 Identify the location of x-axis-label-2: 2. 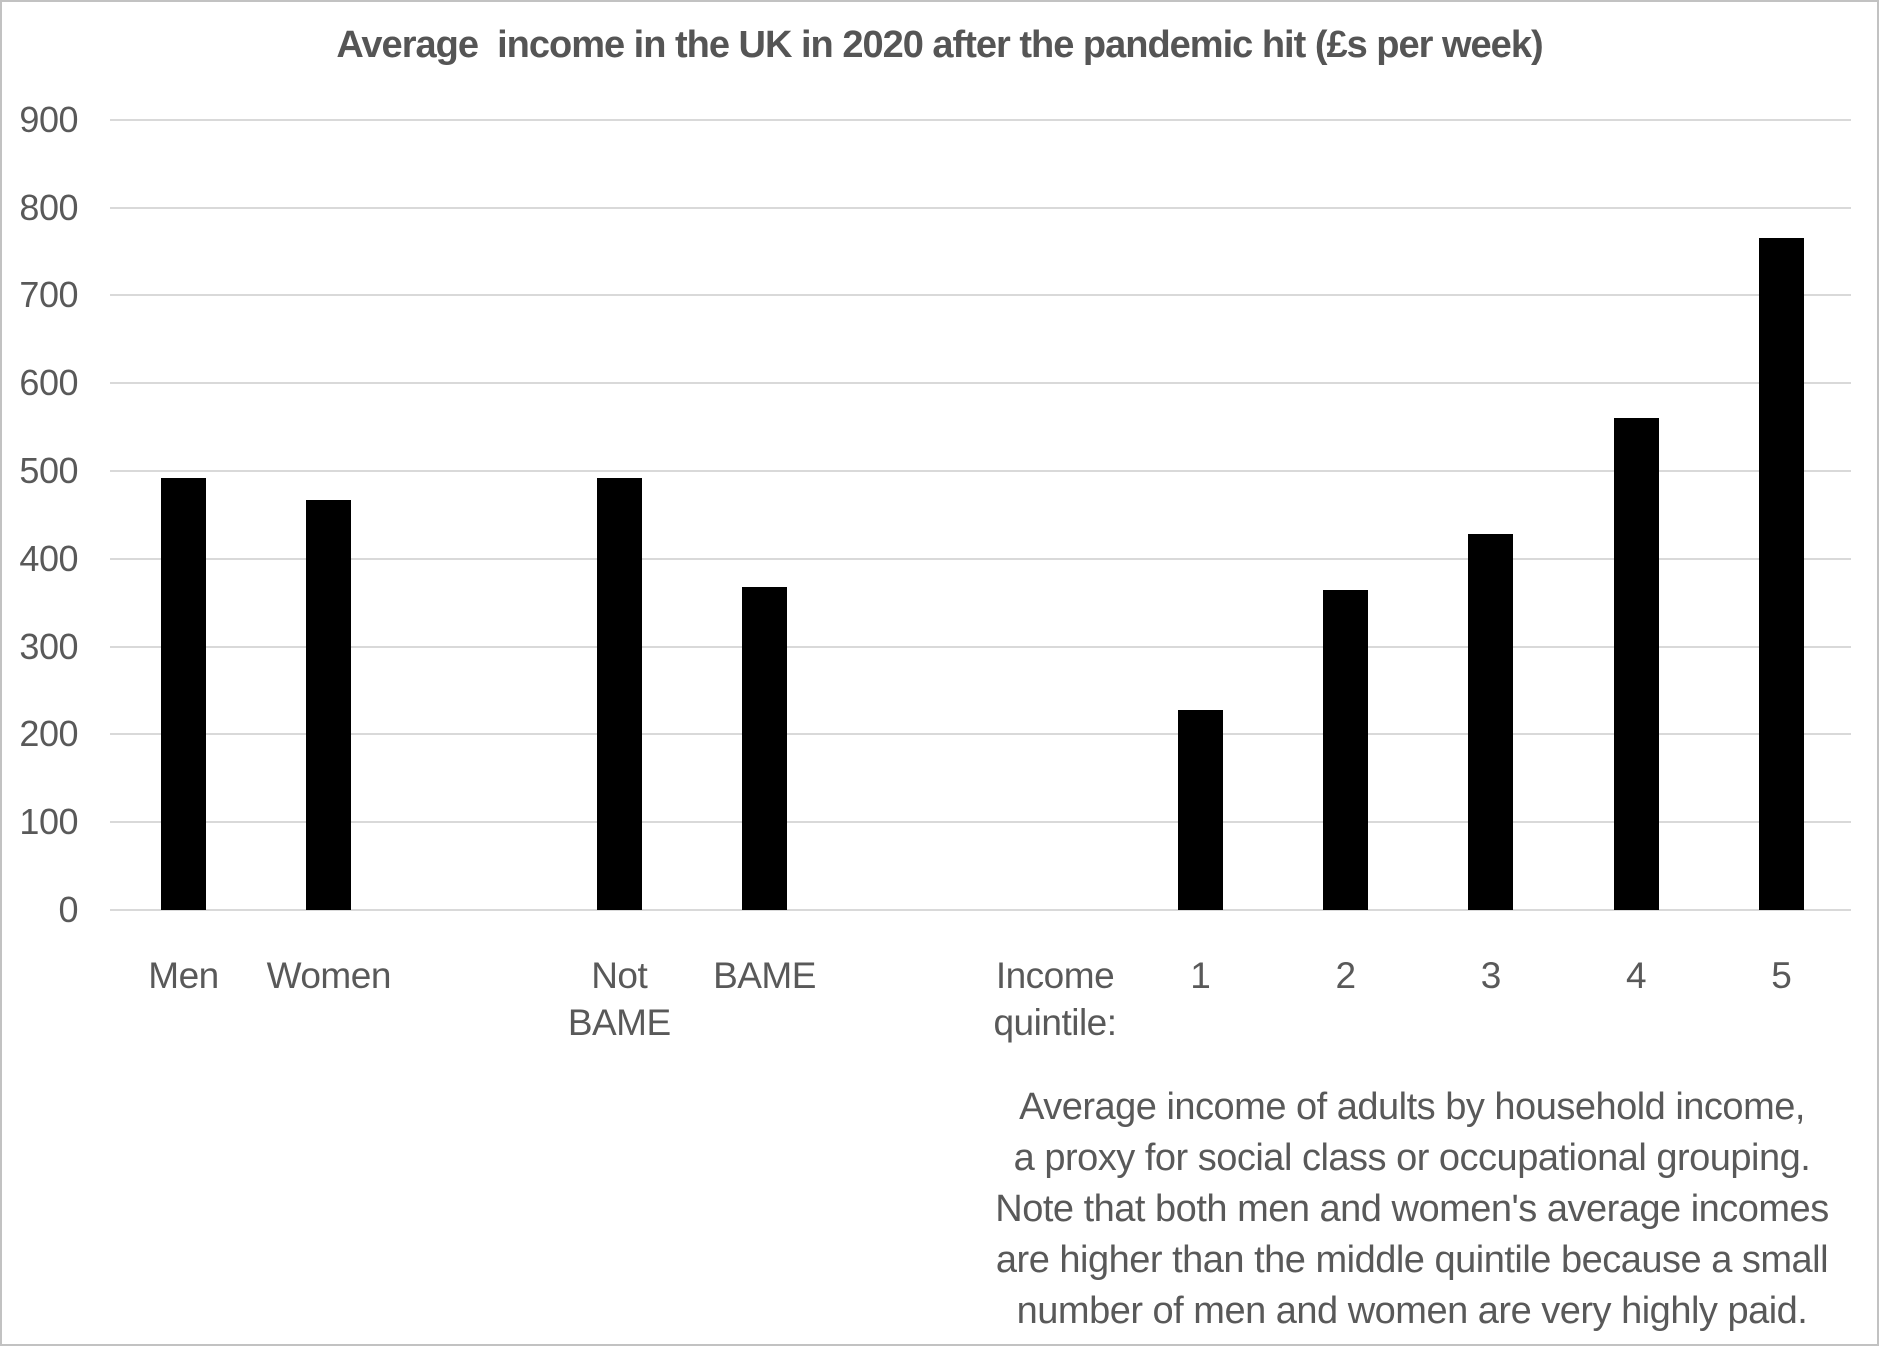
(1345, 975).